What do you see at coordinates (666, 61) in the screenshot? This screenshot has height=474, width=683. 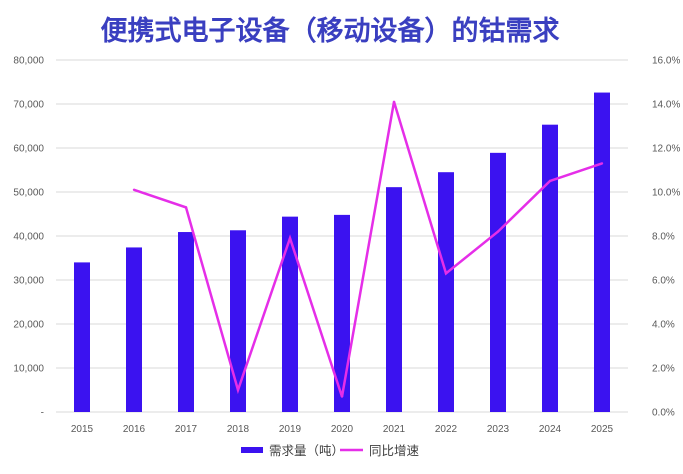 I see `y-right-tick-label: 16.0%` at bounding box center [666, 61].